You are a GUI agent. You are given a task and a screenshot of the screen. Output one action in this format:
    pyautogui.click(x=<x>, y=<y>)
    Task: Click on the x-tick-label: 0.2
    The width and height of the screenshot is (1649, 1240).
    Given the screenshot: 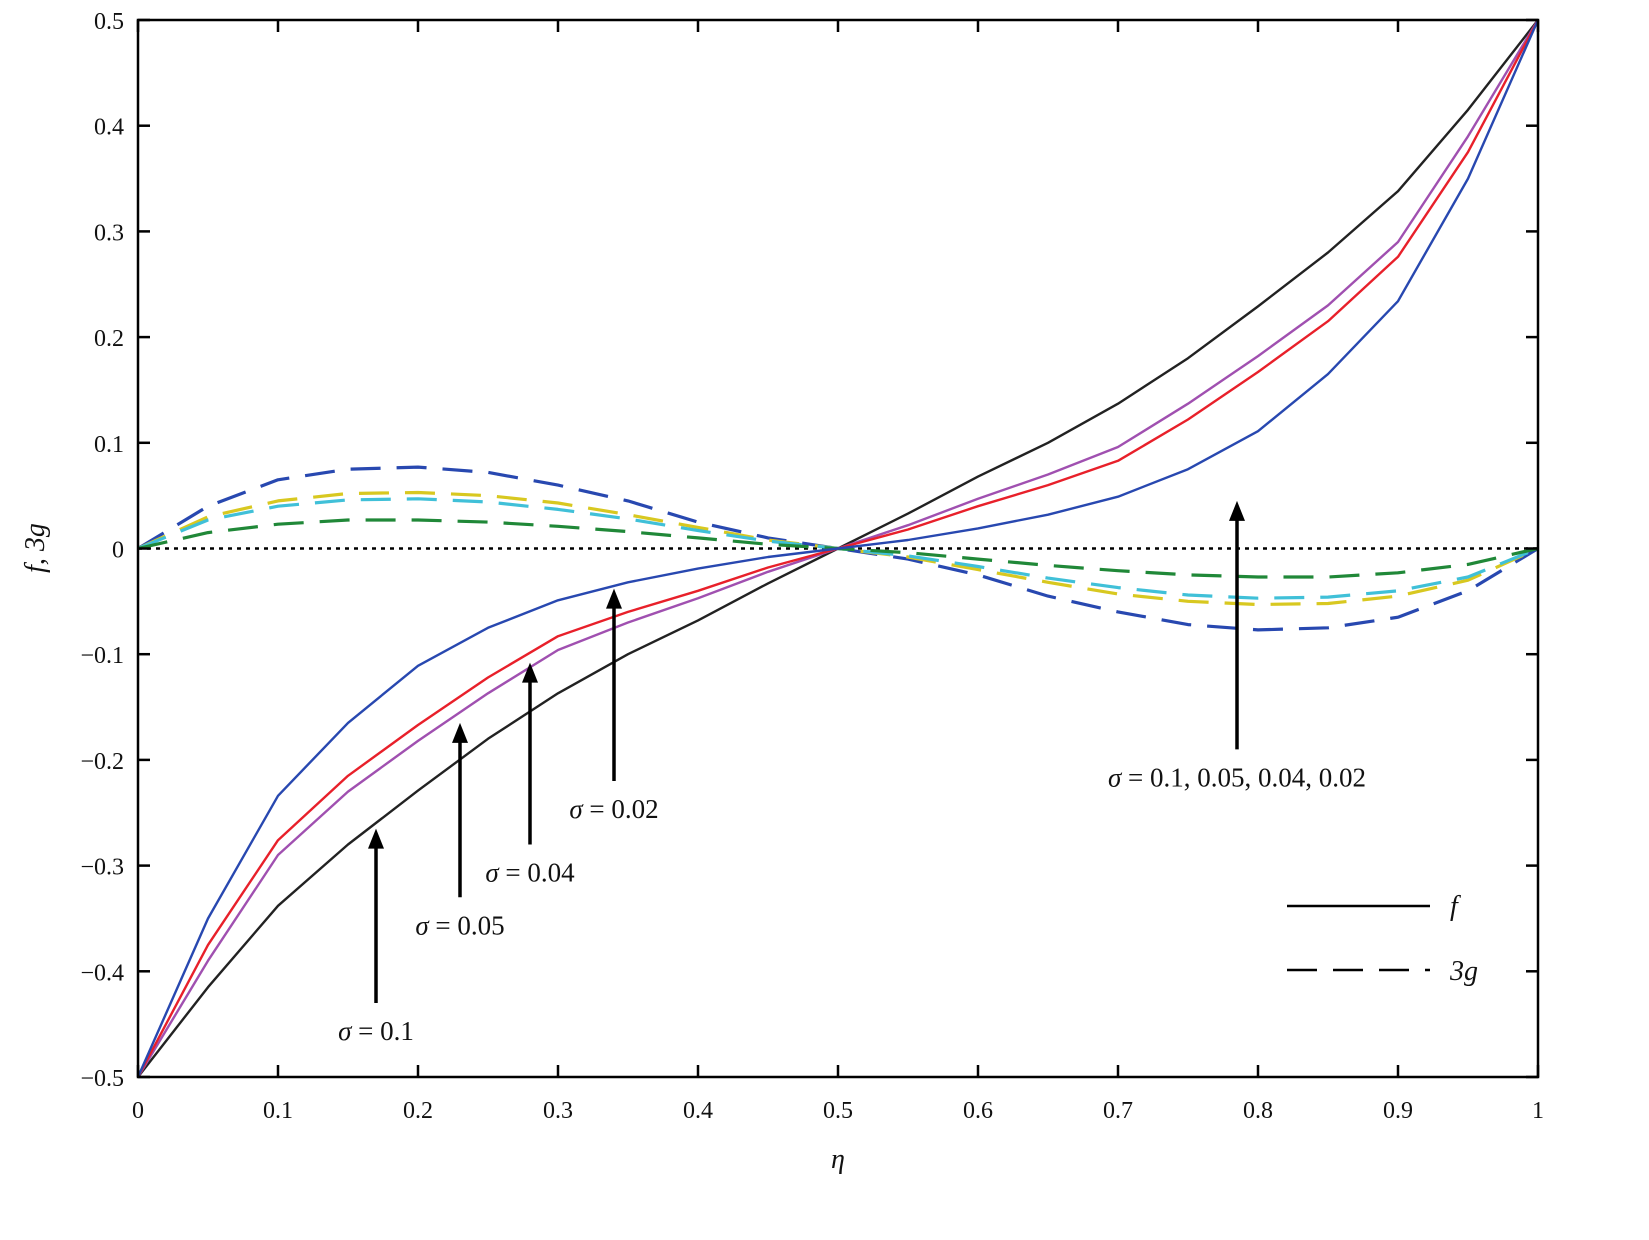 What is the action you would take?
    pyautogui.click(x=418, y=1111)
    